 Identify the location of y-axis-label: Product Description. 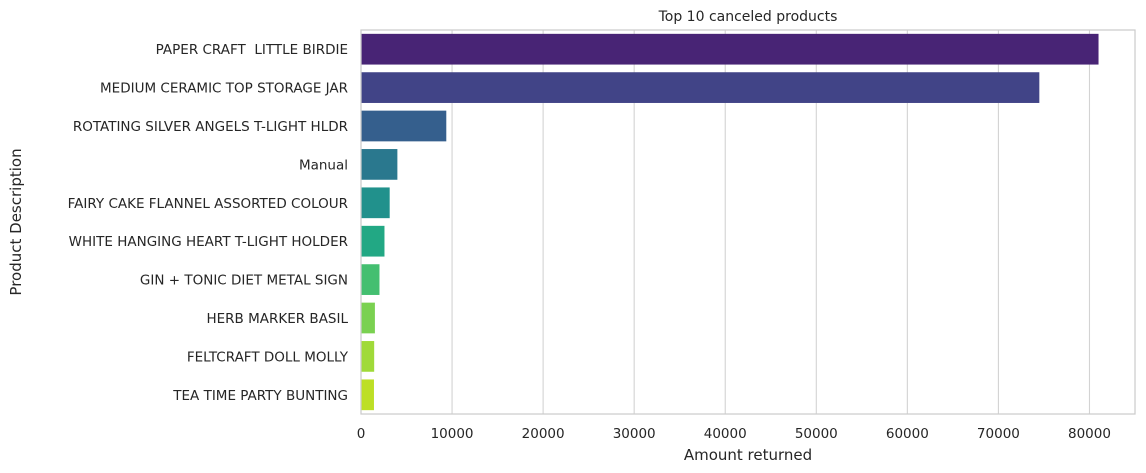
(16, 221).